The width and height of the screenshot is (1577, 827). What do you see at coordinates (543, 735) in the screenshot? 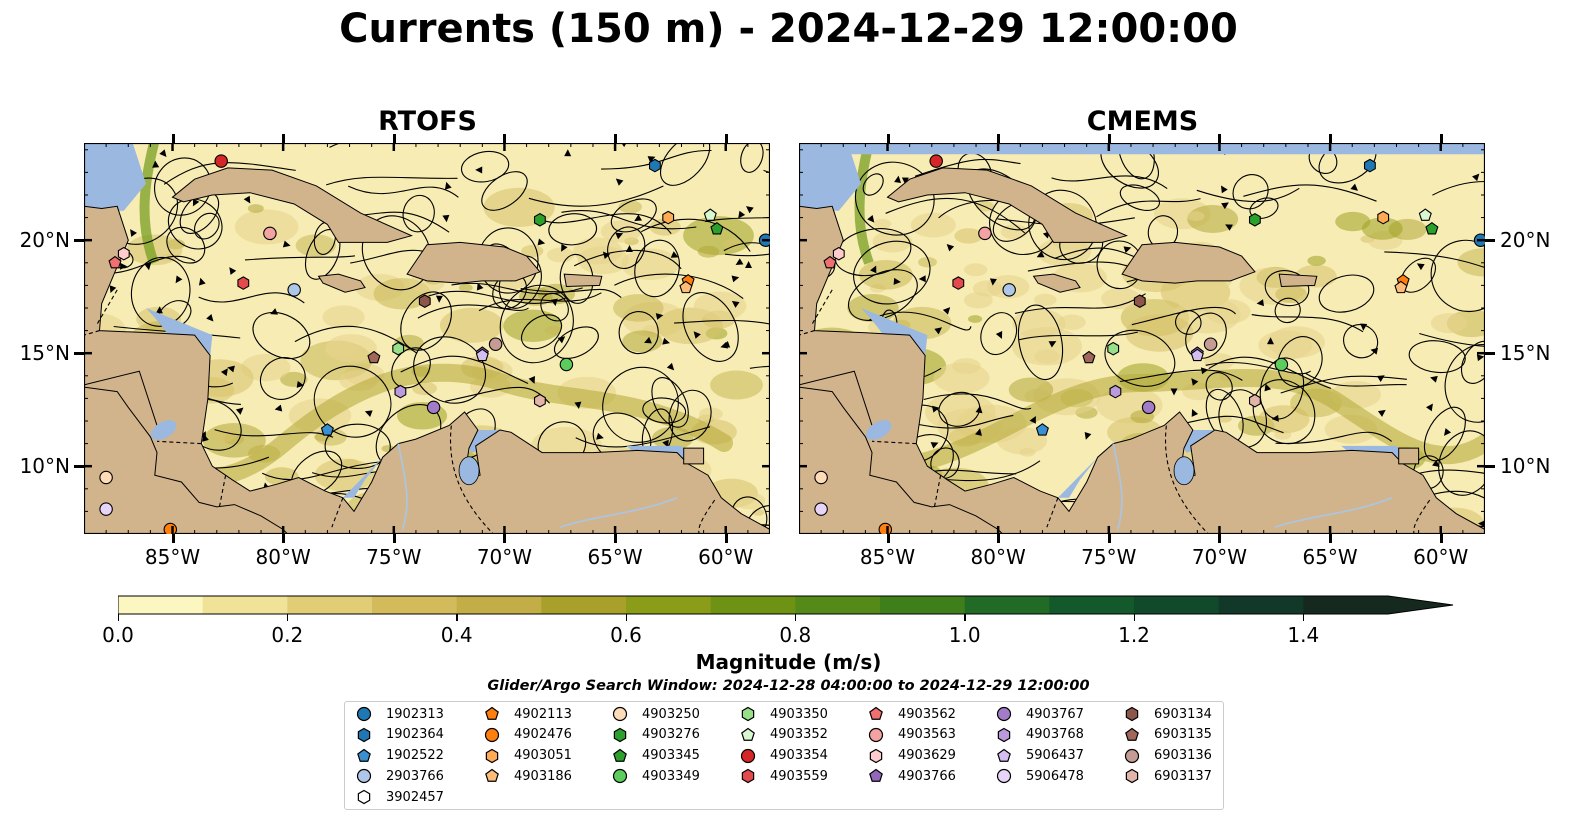
I see `legend-label: 4902476` at bounding box center [543, 735].